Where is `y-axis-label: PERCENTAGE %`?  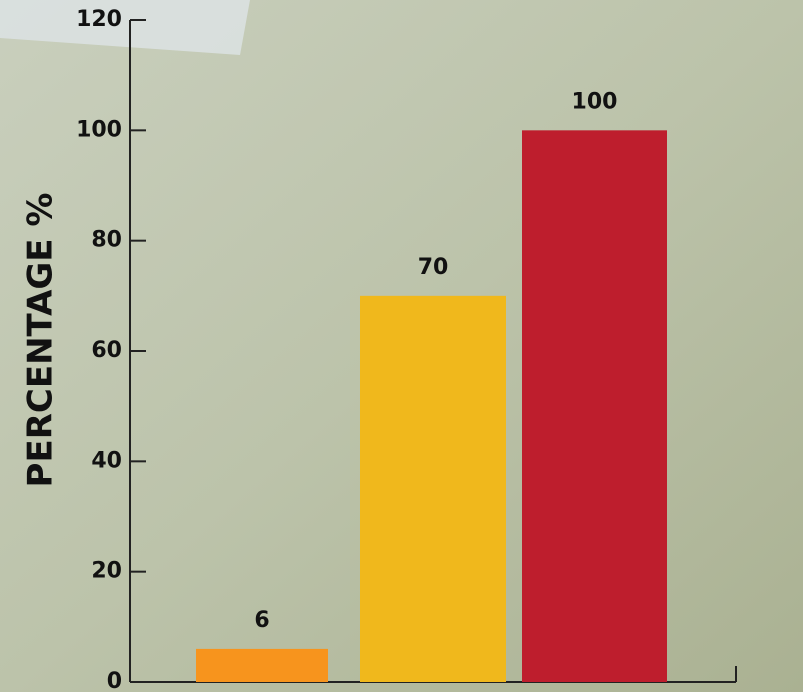
y-axis-label: PERCENTAGE % is located at coordinates (41, 340).